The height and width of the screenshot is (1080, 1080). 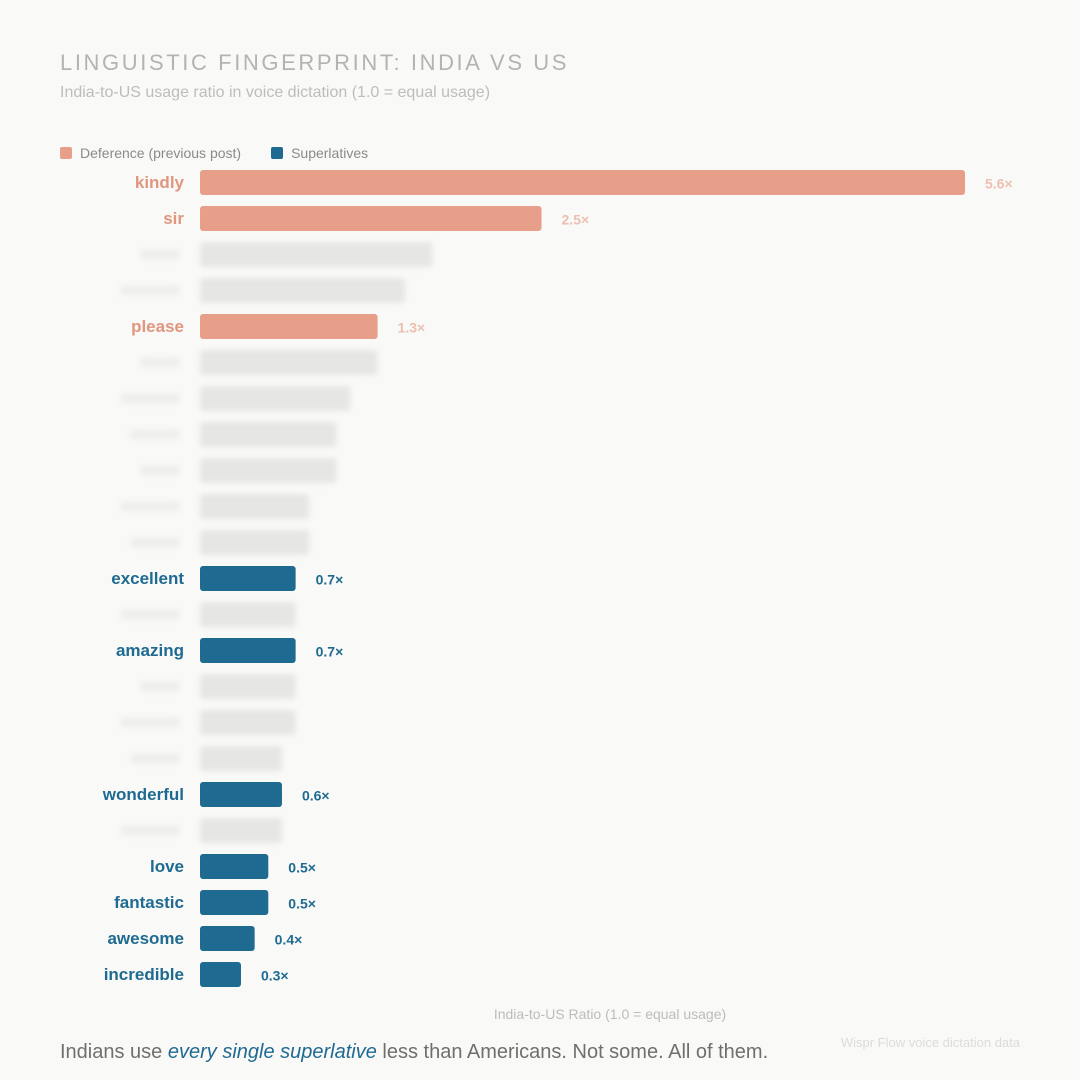 What do you see at coordinates (315, 62) in the screenshot?
I see `chart-title: LINGUISTIC FINGERPRINT: INDIA VS US` at bounding box center [315, 62].